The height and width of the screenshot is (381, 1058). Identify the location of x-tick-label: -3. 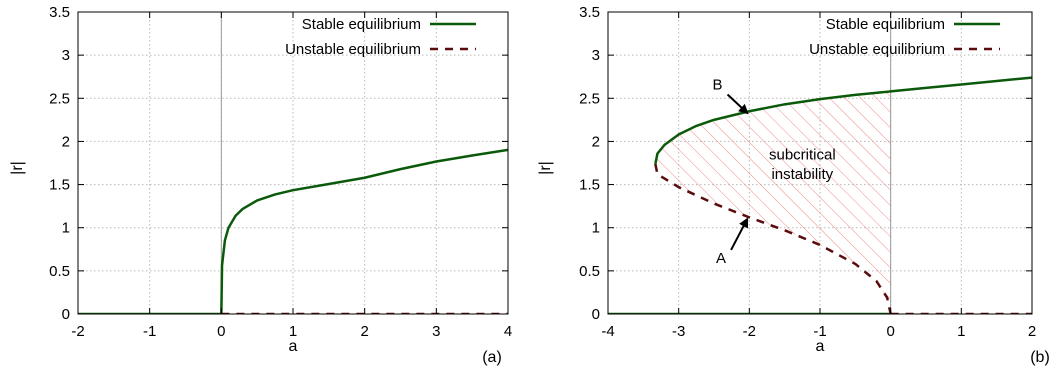
(678, 331).